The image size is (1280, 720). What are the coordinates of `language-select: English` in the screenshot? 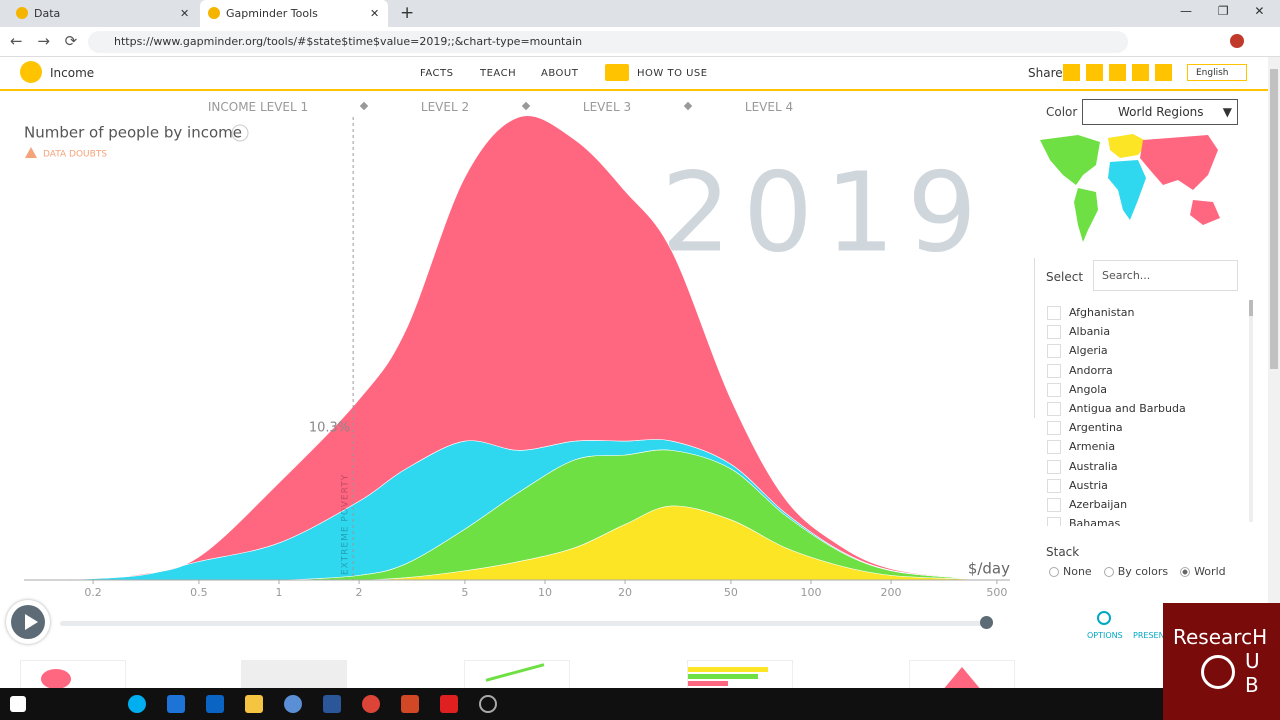 It's located at (1217, 72).